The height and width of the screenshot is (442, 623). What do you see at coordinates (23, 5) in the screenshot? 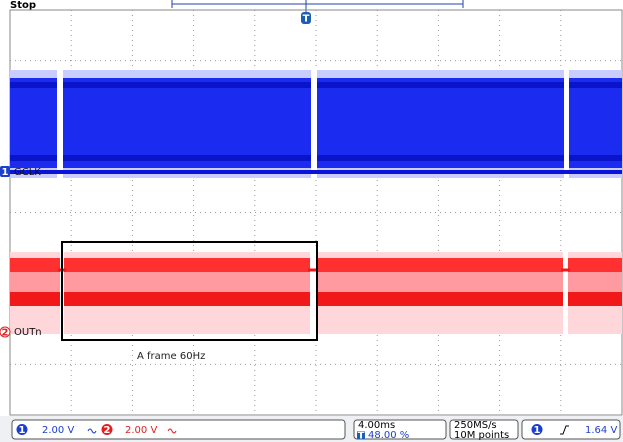
I see `acquisition-status: Stop` at bounding box center [23, 5].